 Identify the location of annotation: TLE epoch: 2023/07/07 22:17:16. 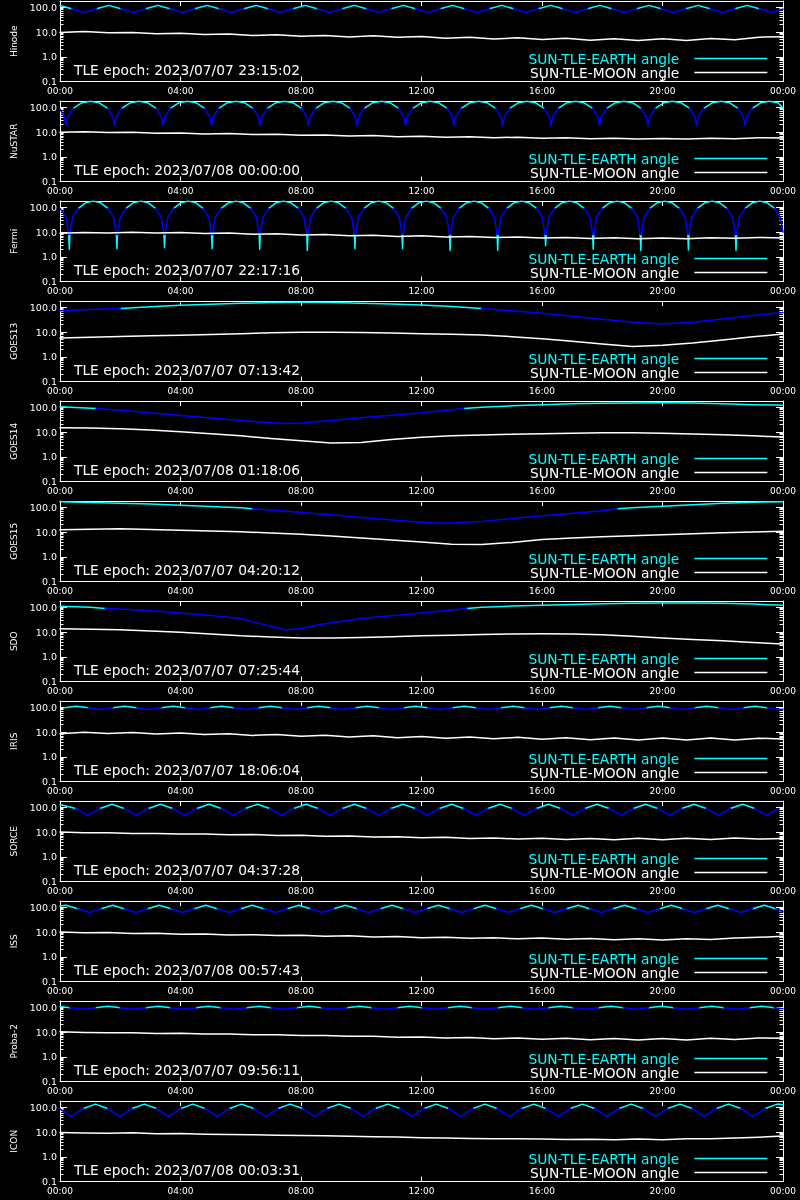
(187, 270).